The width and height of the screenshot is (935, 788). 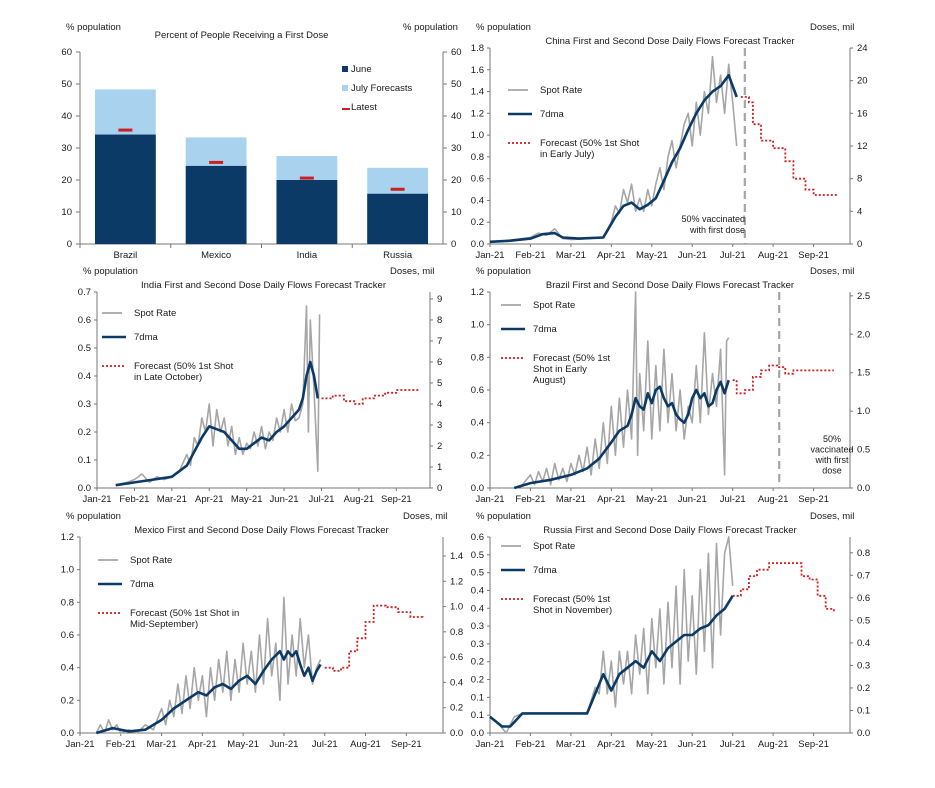 What do you see at coordinates (831, 460) in the screenshot?
I see `annotation-text: with first` at bounding box center [831, 460].